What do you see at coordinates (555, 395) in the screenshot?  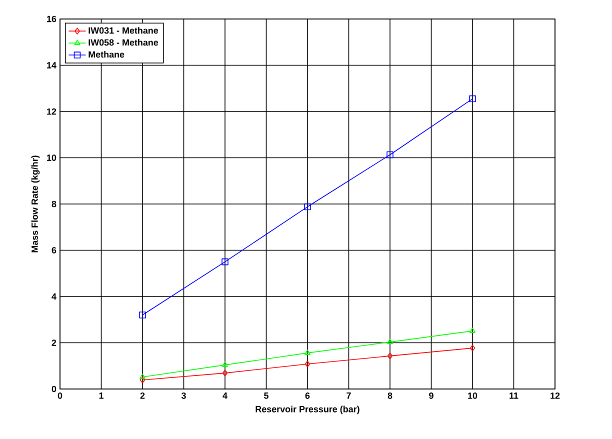 I see `x-tick-label: 12` at bounding box center [555, 395].